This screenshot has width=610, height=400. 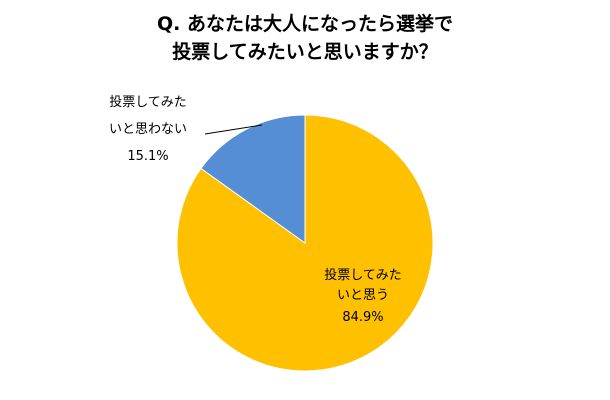 What do you see at coordinates (148, 102) in the screenshot?
I see `slice-label-no-line-1: 投票してみた` at bounding box center [148, 102].